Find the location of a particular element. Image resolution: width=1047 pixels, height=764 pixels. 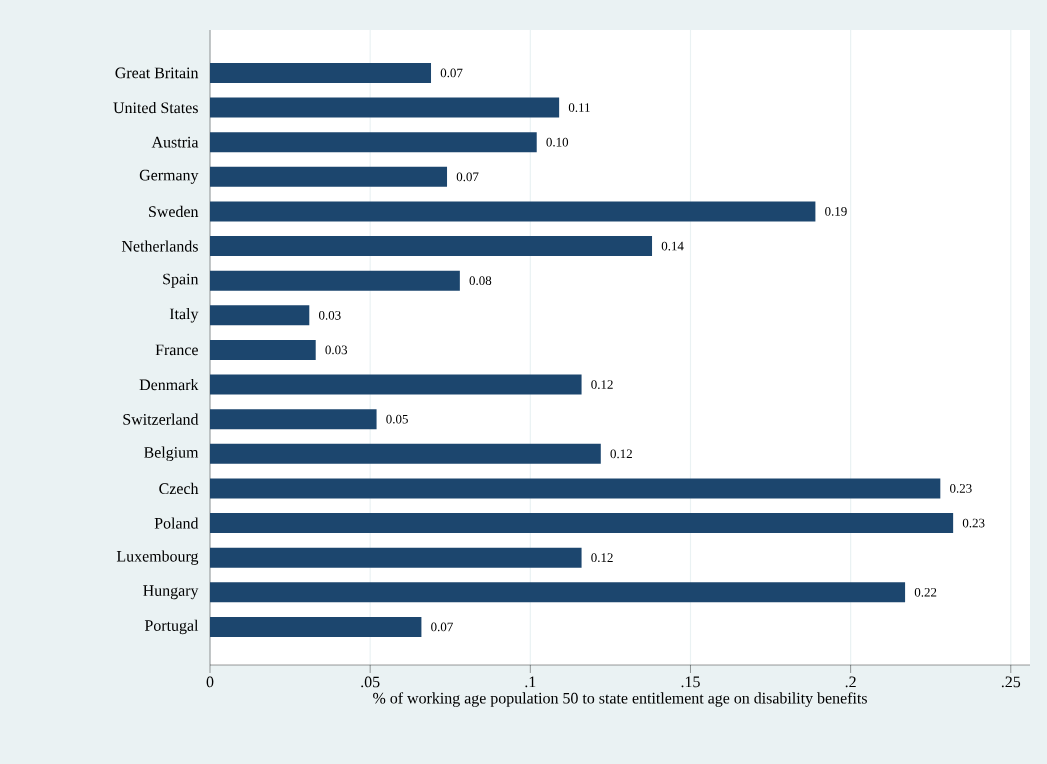

y-tick-label: Luxembourg is located at coordinates (157, 557).